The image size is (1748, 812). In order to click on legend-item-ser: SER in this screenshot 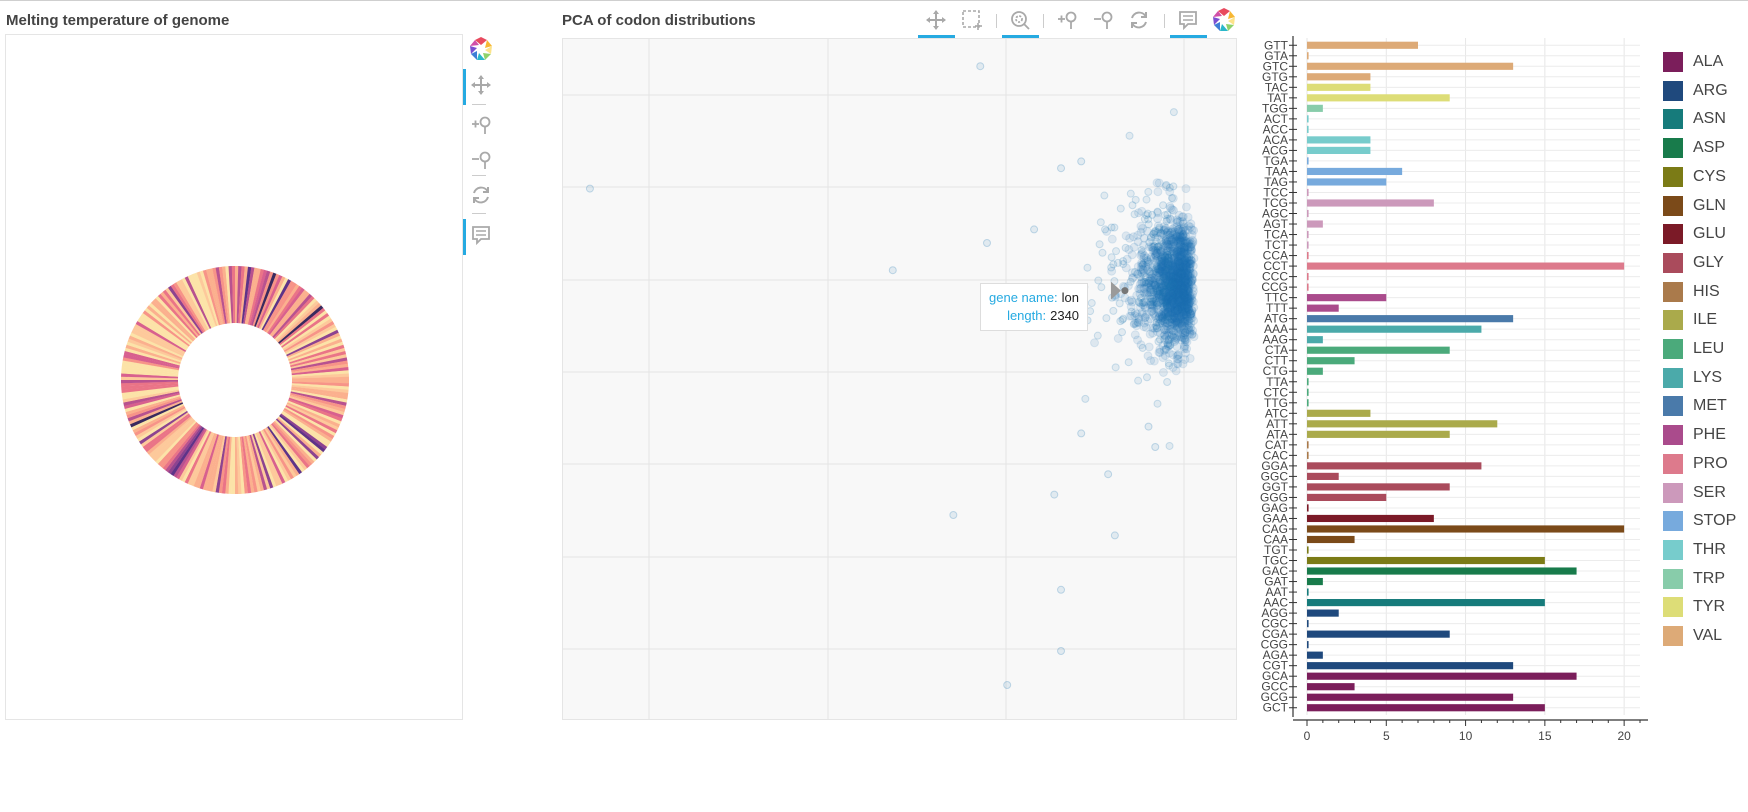, I will do `click(1694, 492)`.